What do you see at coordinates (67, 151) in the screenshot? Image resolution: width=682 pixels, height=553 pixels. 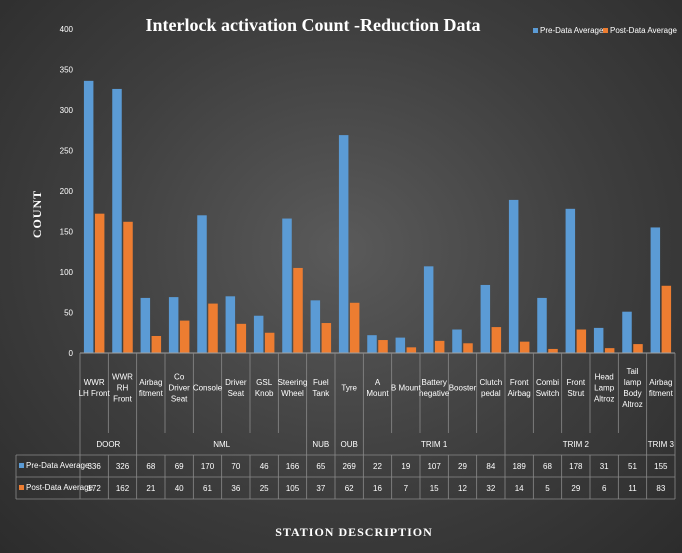 I see `y-tick-label: 250` at bounding box center [67, 151].